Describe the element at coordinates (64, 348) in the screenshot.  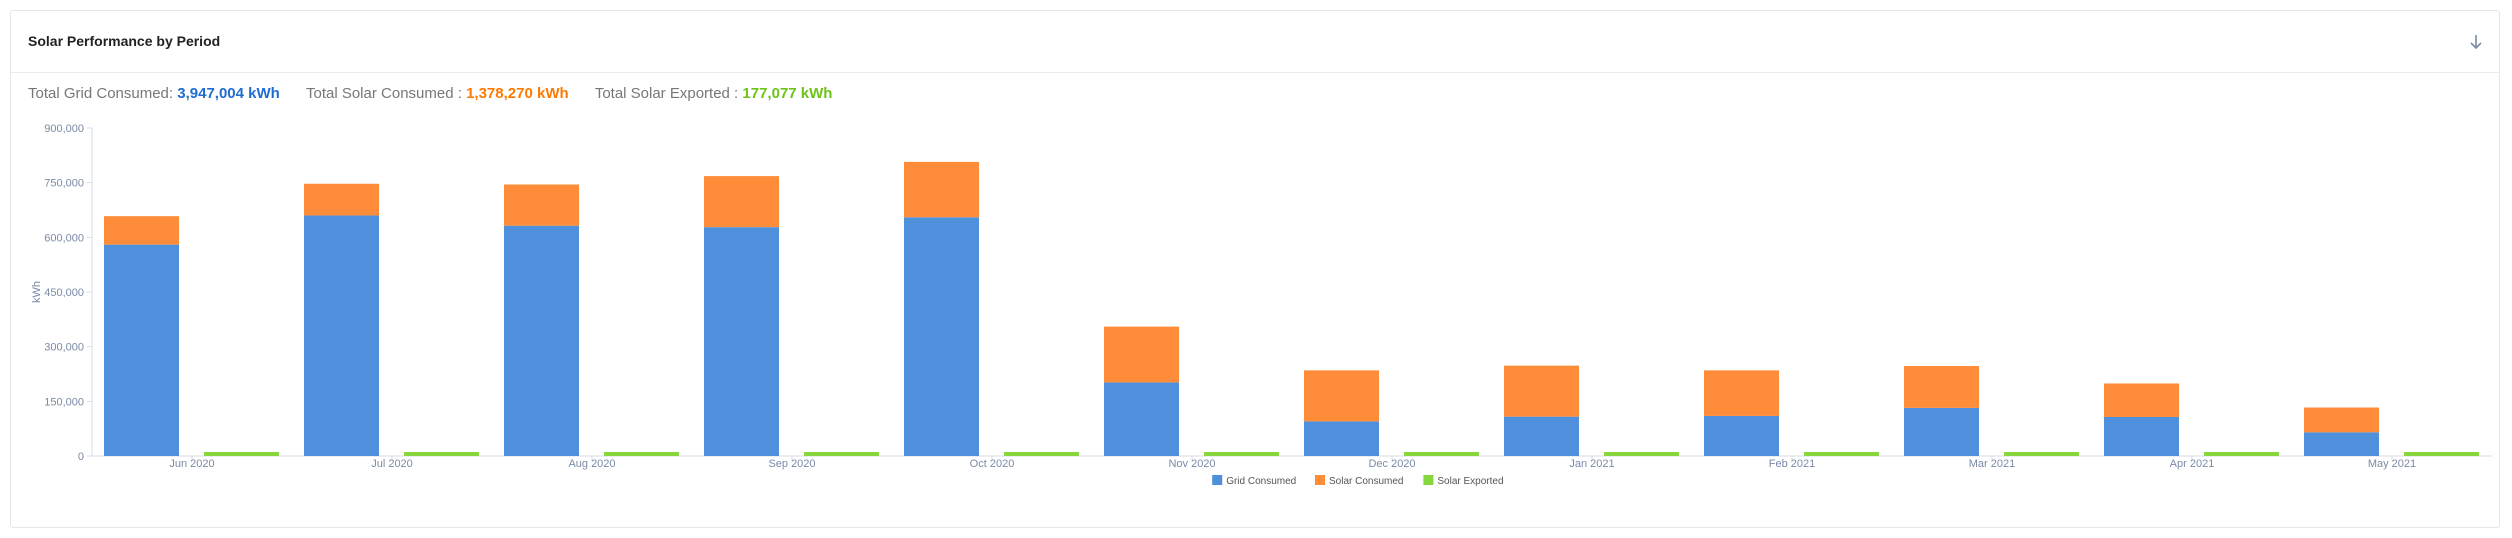
I see `y-tick-label: 300,000` at that location.